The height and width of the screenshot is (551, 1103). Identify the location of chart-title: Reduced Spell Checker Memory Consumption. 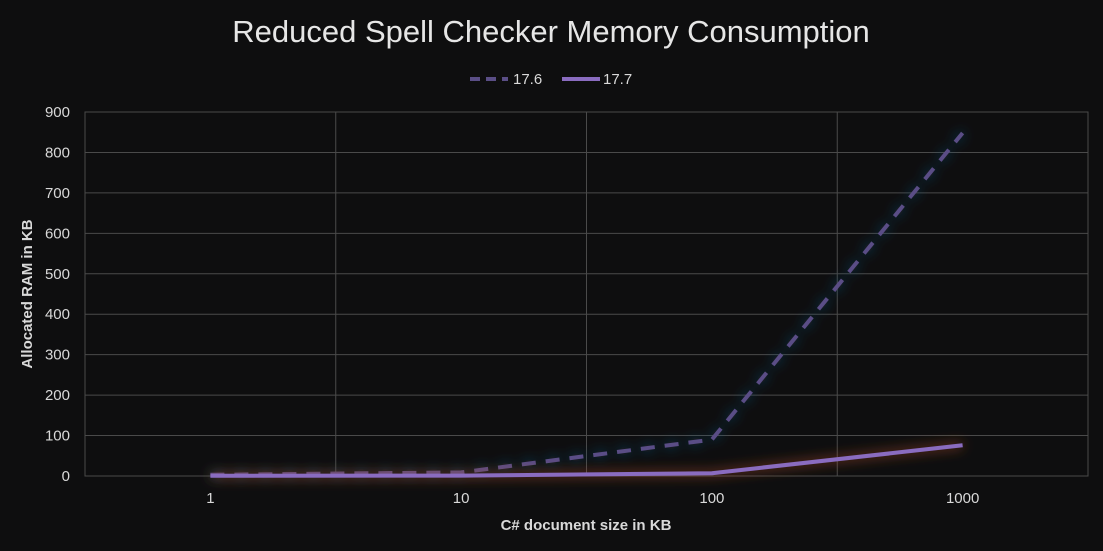
(551, 31).